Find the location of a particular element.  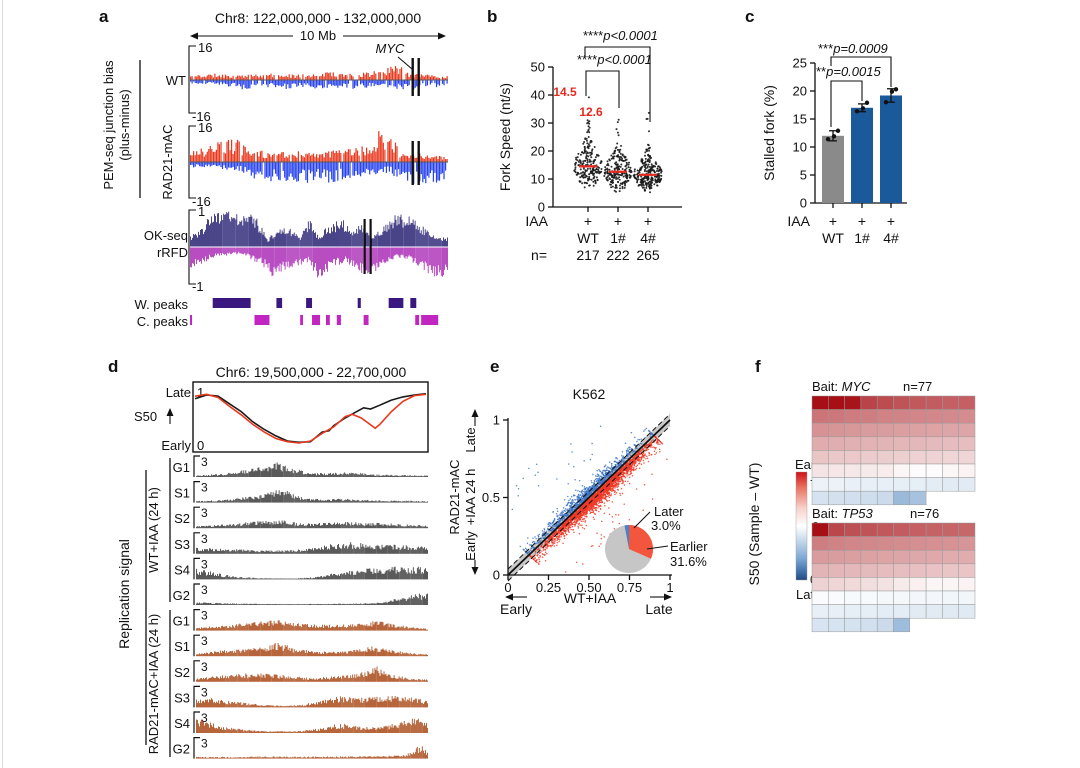

track-label: S3 is located at coordinates (182, 544).